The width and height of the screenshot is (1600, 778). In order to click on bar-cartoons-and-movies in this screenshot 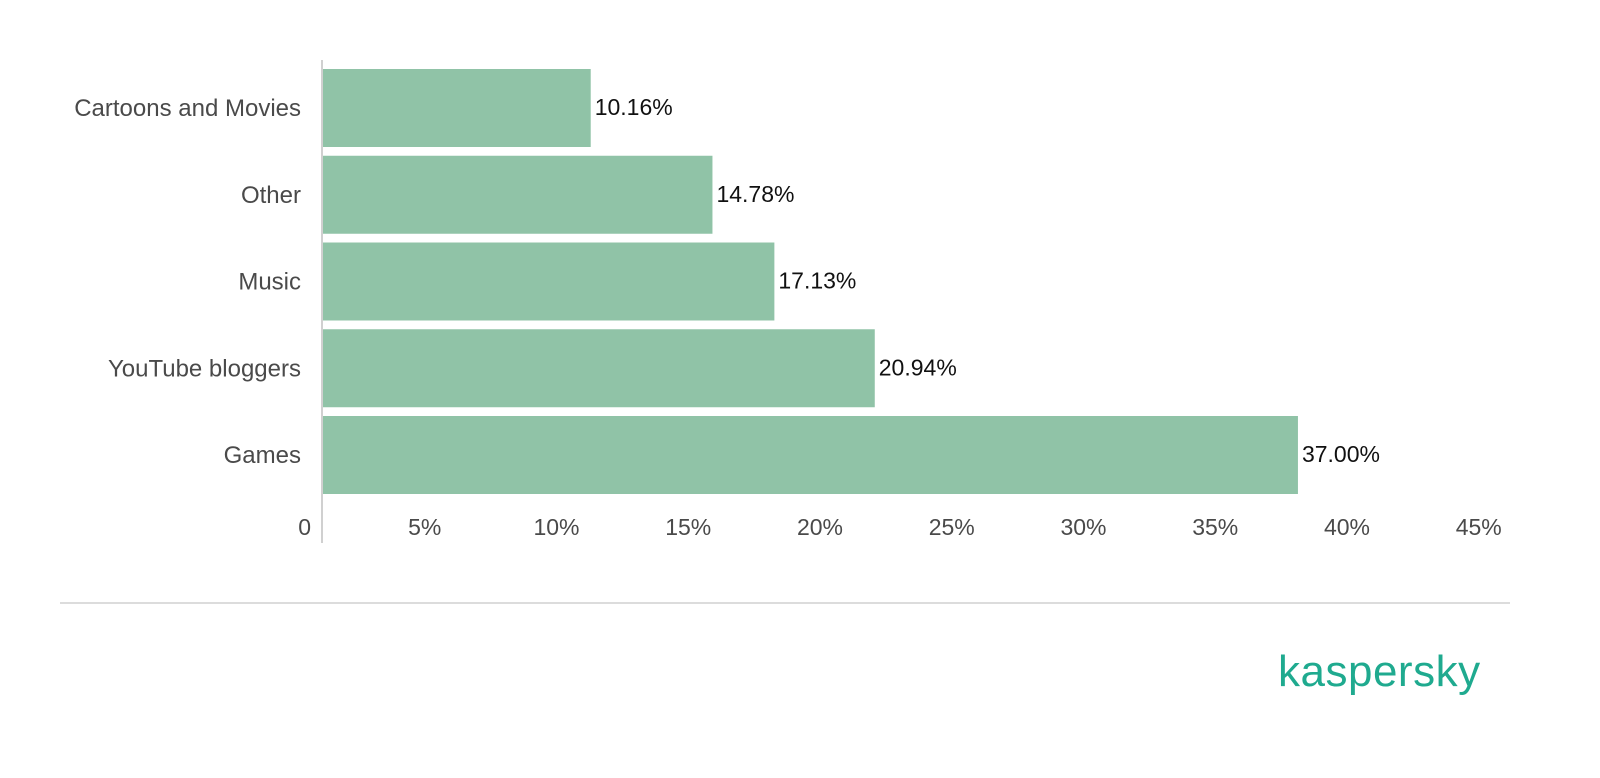, I will do `click(457, 108)`.